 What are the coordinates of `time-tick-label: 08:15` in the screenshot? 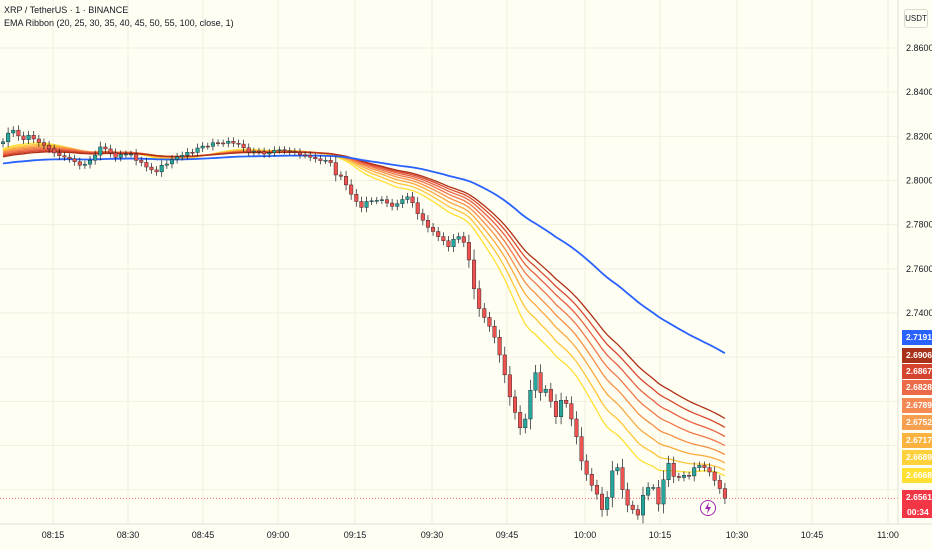 It's located at (53, 535).